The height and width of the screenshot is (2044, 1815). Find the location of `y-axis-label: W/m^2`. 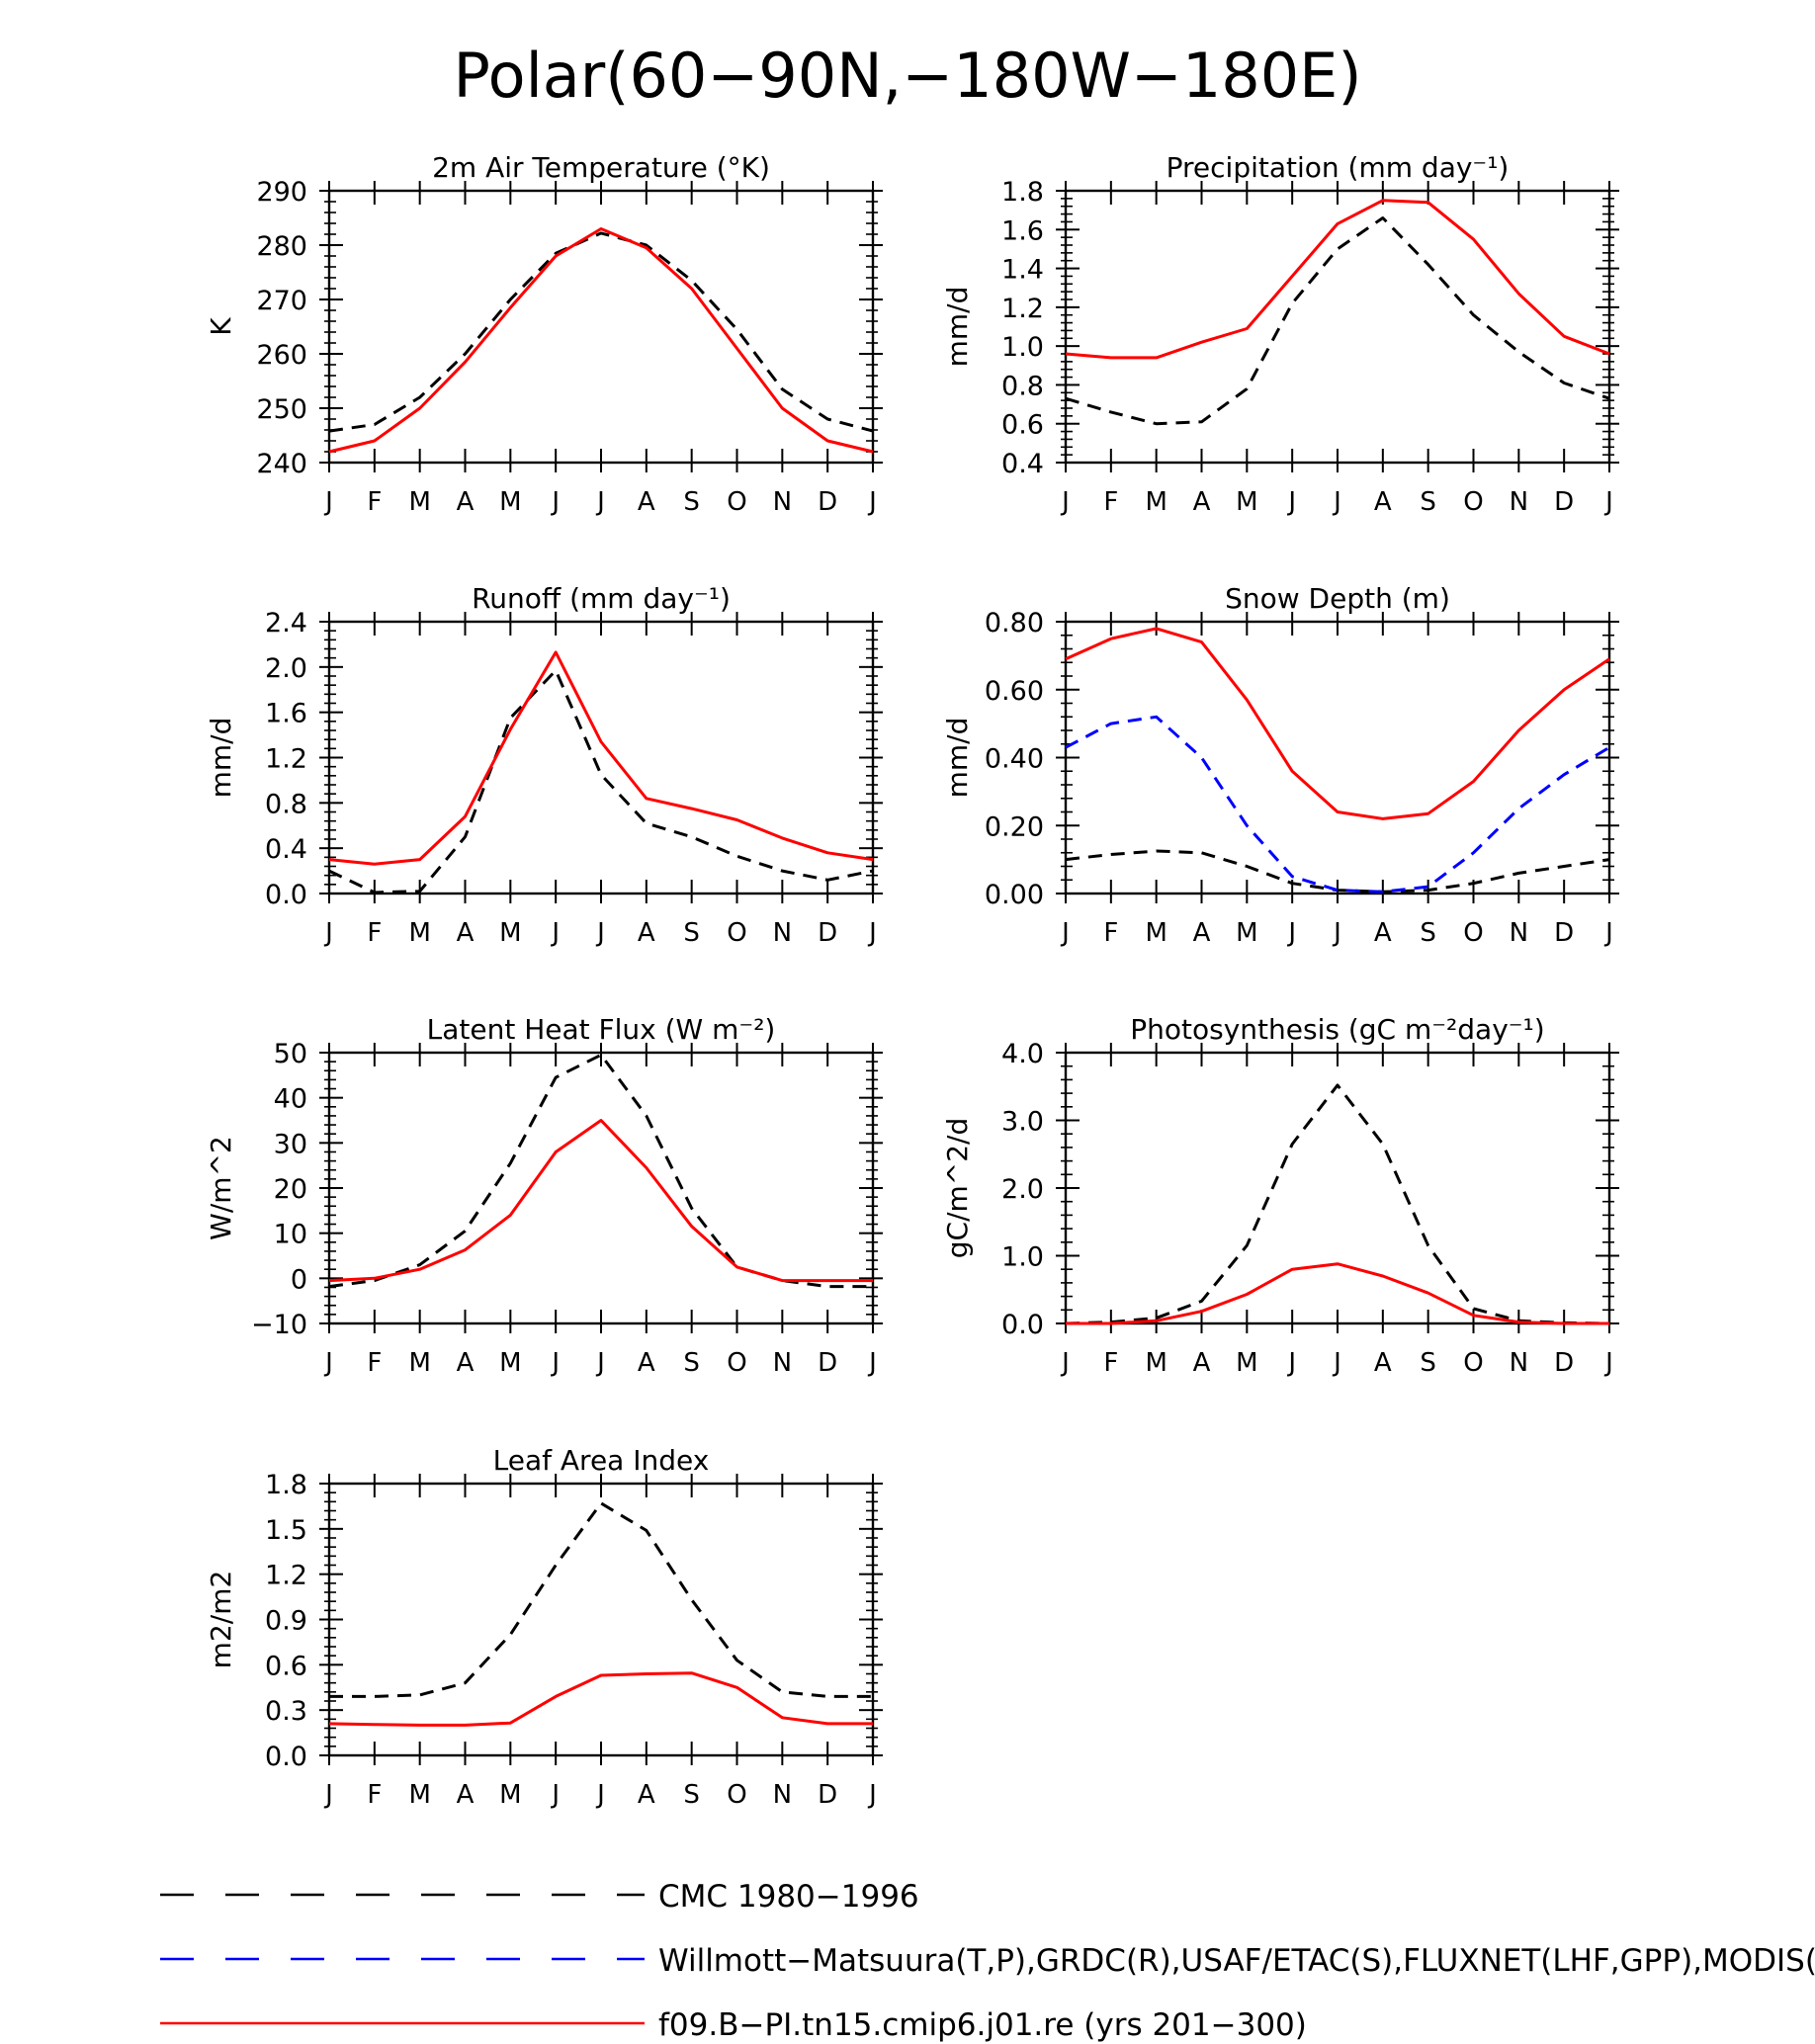

y-axis-label: W/m^2 is located at coordinates (221, 1188).